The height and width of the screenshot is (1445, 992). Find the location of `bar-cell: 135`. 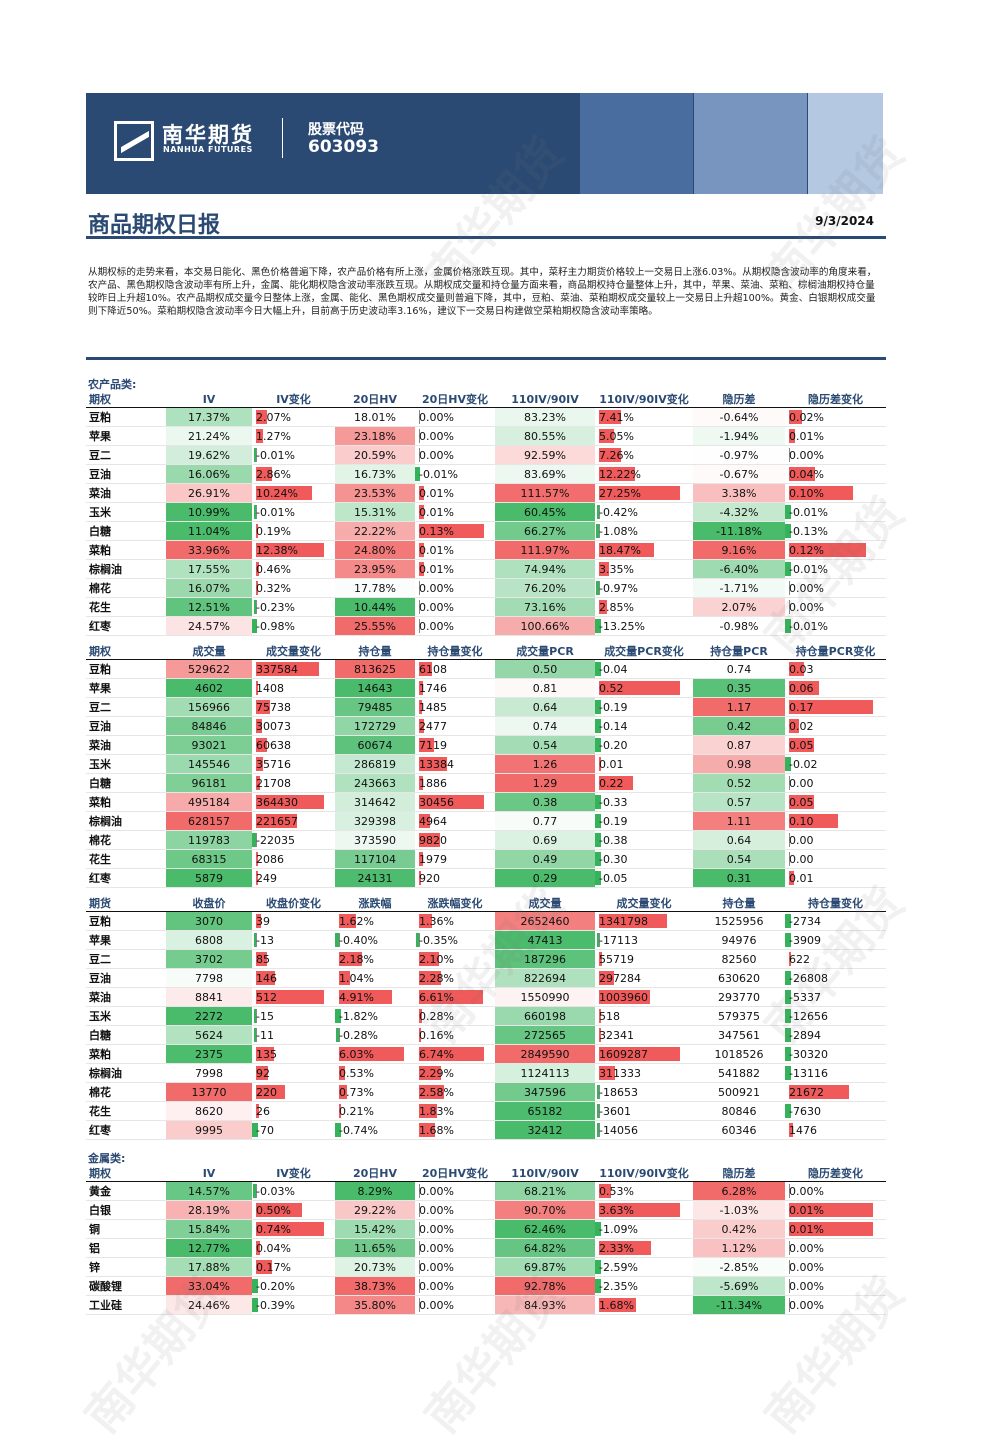

bar-cell: 135 is located at coordinates (293, 1054).